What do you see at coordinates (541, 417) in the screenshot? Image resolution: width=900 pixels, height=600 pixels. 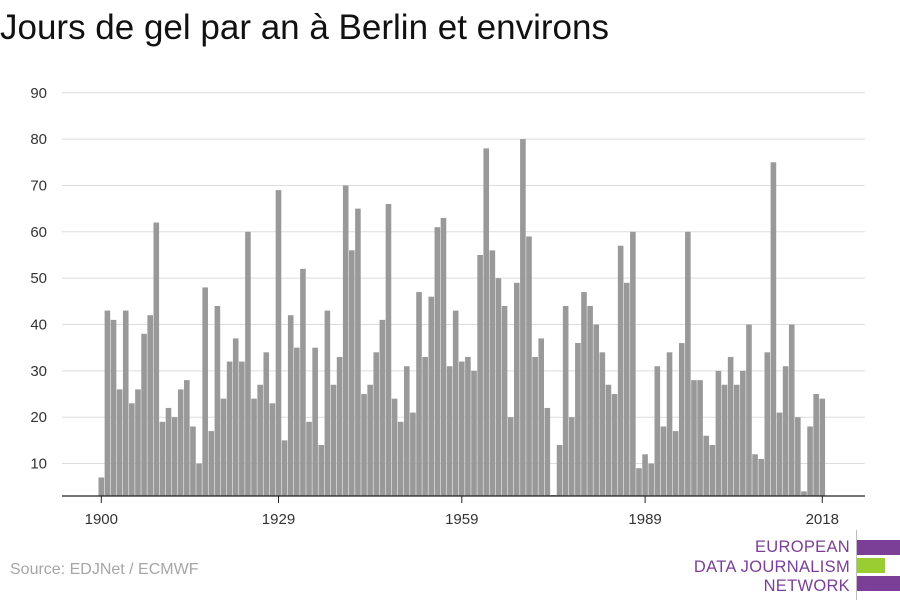 I see `bar-1972` at bounding box center [541, 417].